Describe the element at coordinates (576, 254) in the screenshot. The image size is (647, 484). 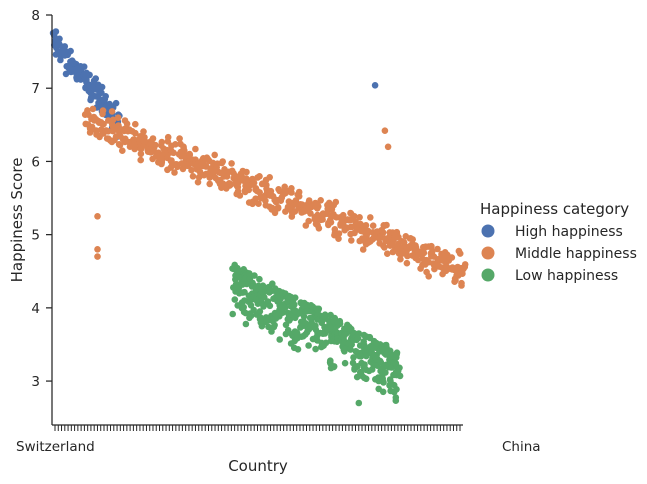
I see `legend-label-middle: Middle happiness` at that location.